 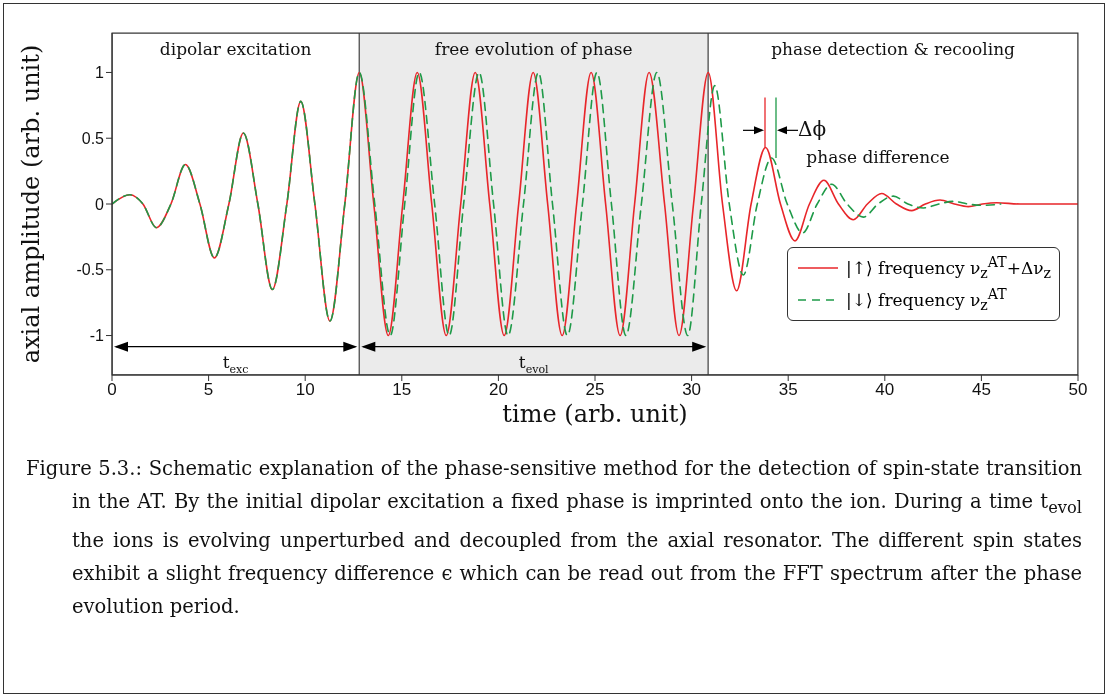 I want to click on y-axis-title: axial amplitude (arb. unit), so click(x=30, y=204).